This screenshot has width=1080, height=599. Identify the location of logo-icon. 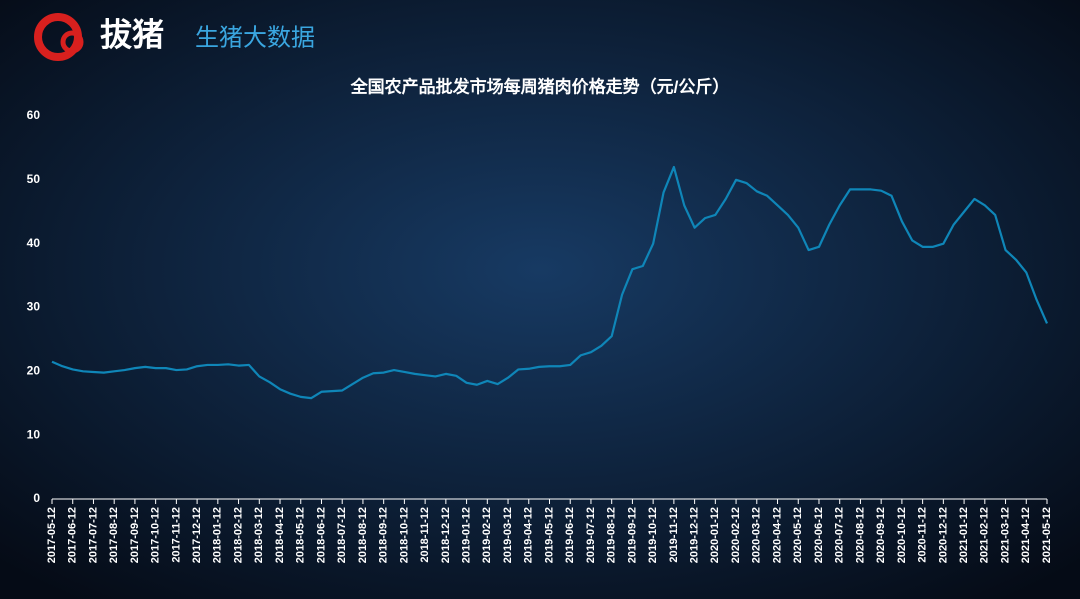
(59, 37).